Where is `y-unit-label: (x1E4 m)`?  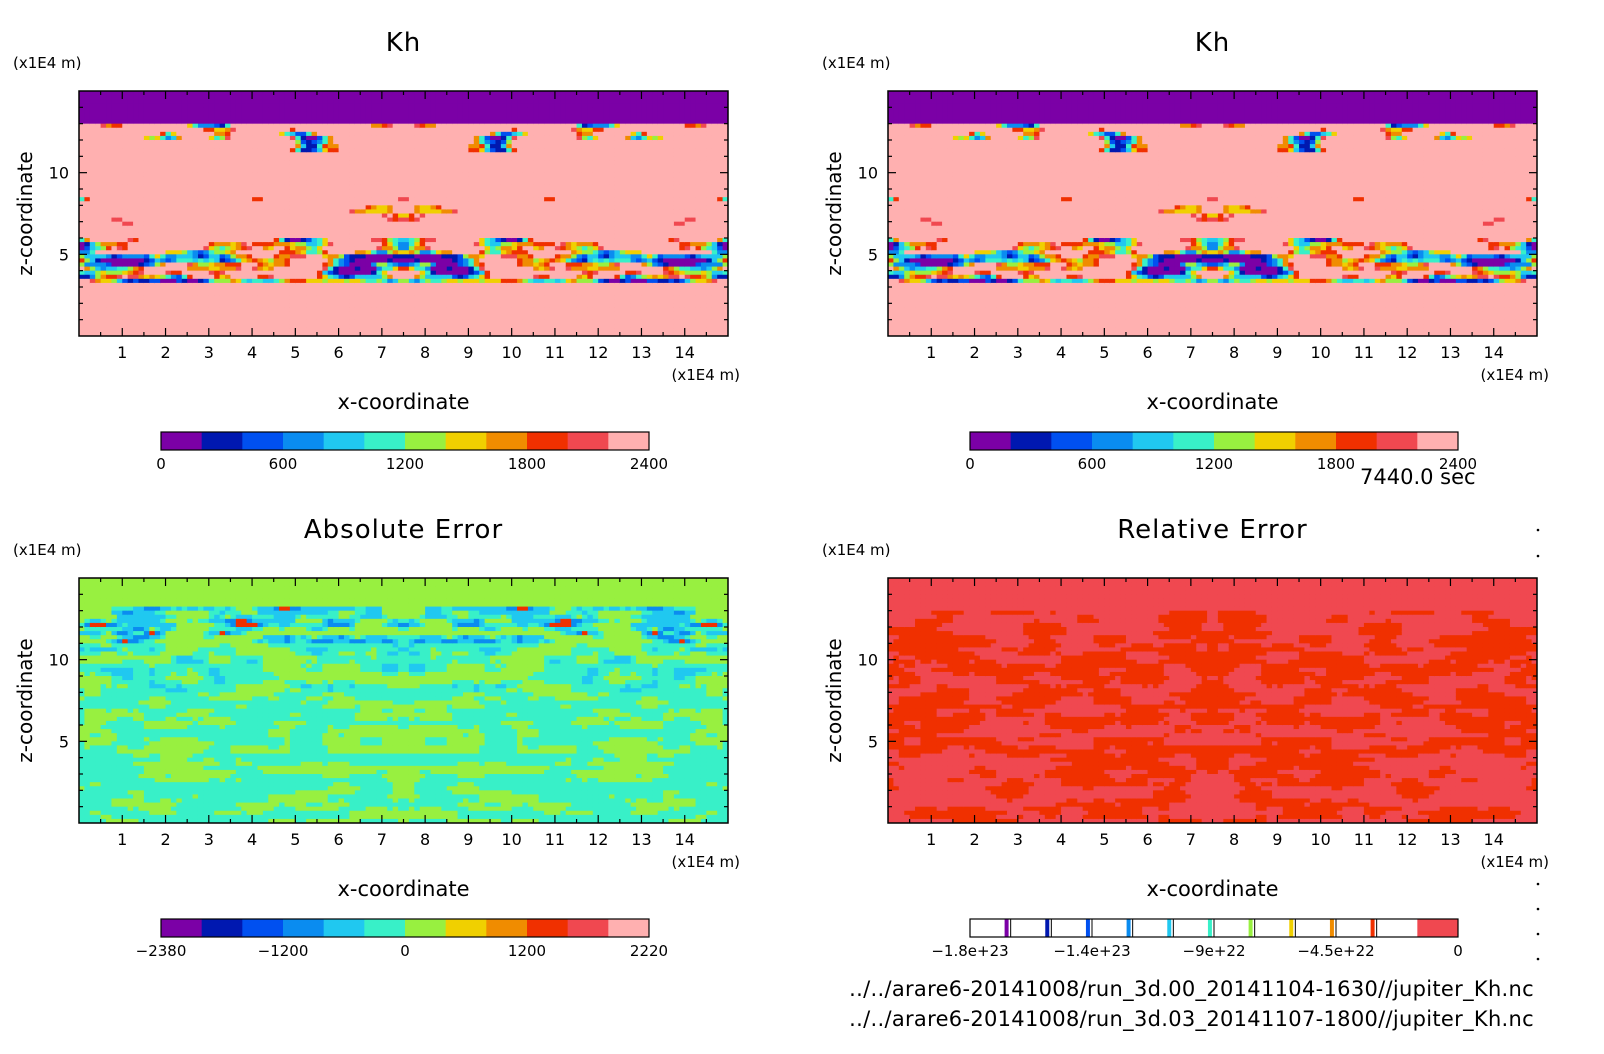 y-unit-label: (x1E4 m) is located at coordinates (47, 63).